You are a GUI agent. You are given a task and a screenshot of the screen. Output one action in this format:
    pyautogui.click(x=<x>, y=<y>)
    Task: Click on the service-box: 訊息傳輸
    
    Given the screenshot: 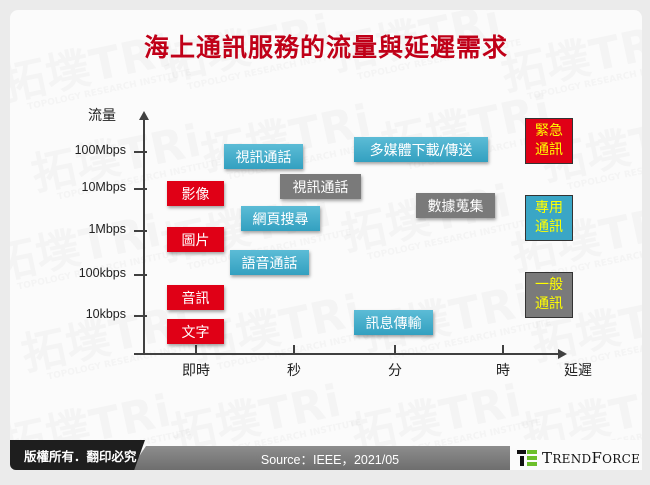 What is the action you would take?
    pyautogui.click(x=393, y=322)
    